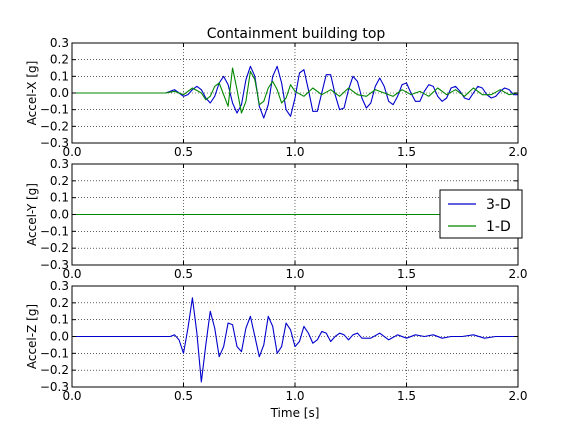  I want to click on legend-box, so click(481, 214).